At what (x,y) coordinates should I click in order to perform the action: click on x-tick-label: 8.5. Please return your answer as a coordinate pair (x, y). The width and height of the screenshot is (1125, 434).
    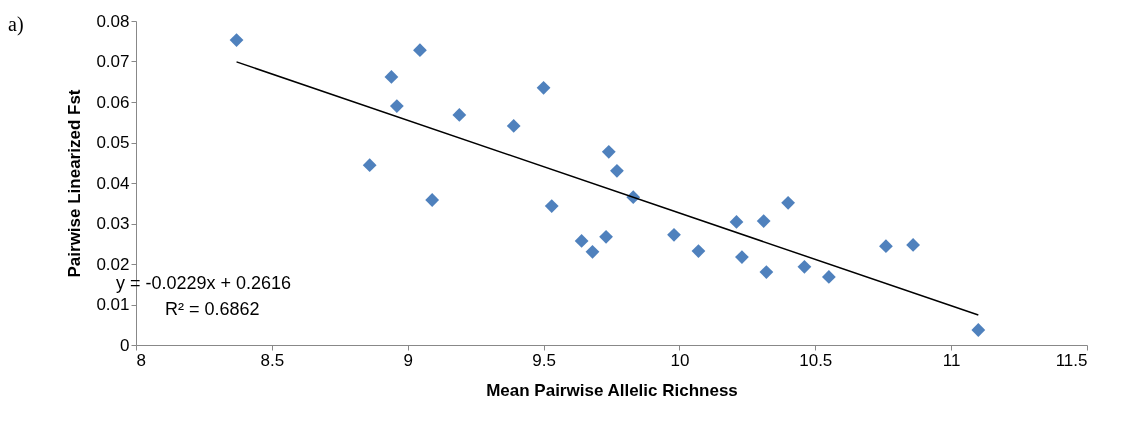
    Looking at the image, I should click on (272, 360).